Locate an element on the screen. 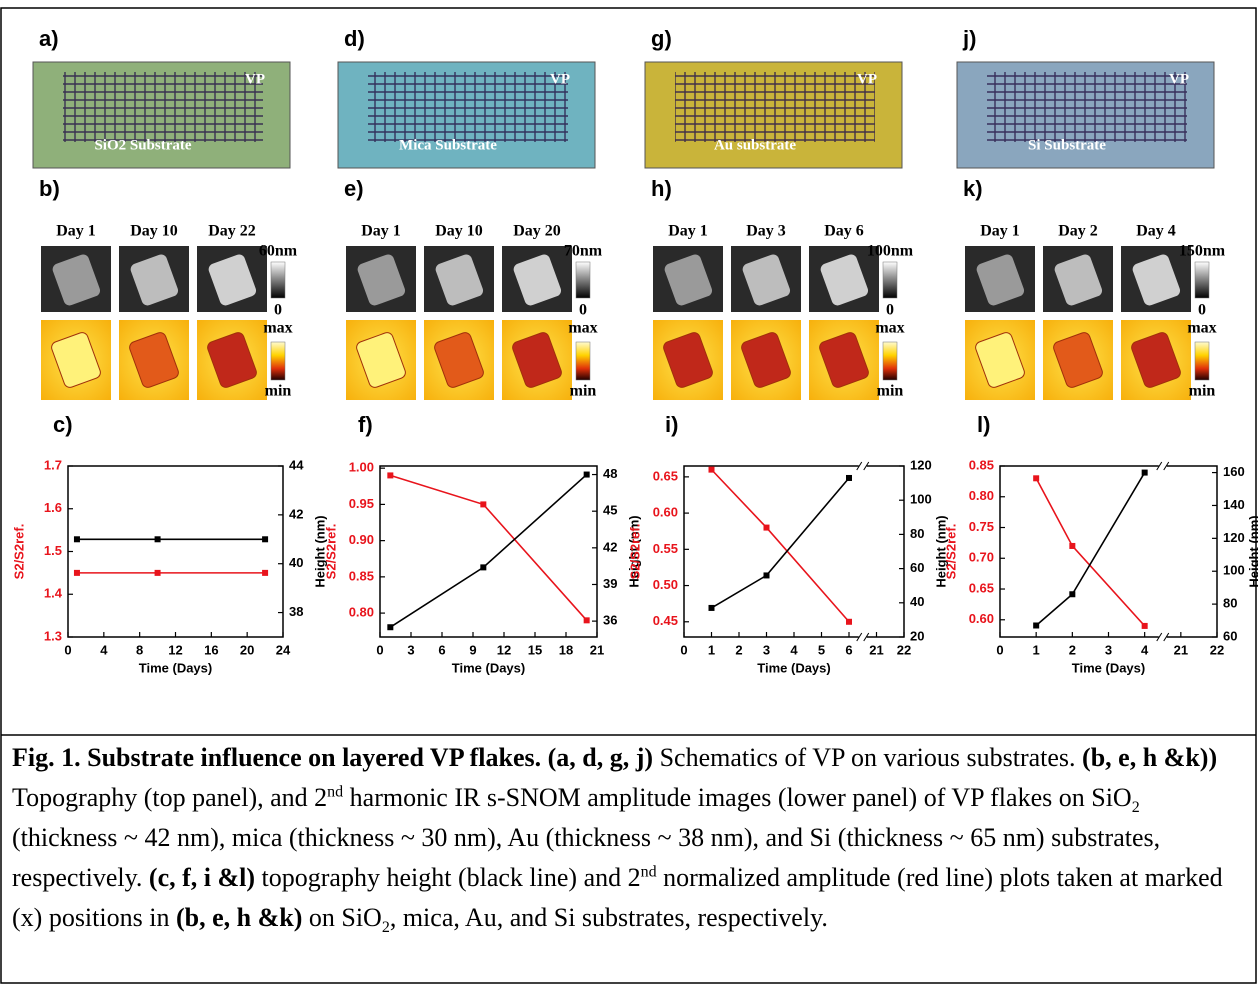 The height and width of the screenshot is (984, 1258). y-tick-label: 0.80 is located at coordinates (981, 495).